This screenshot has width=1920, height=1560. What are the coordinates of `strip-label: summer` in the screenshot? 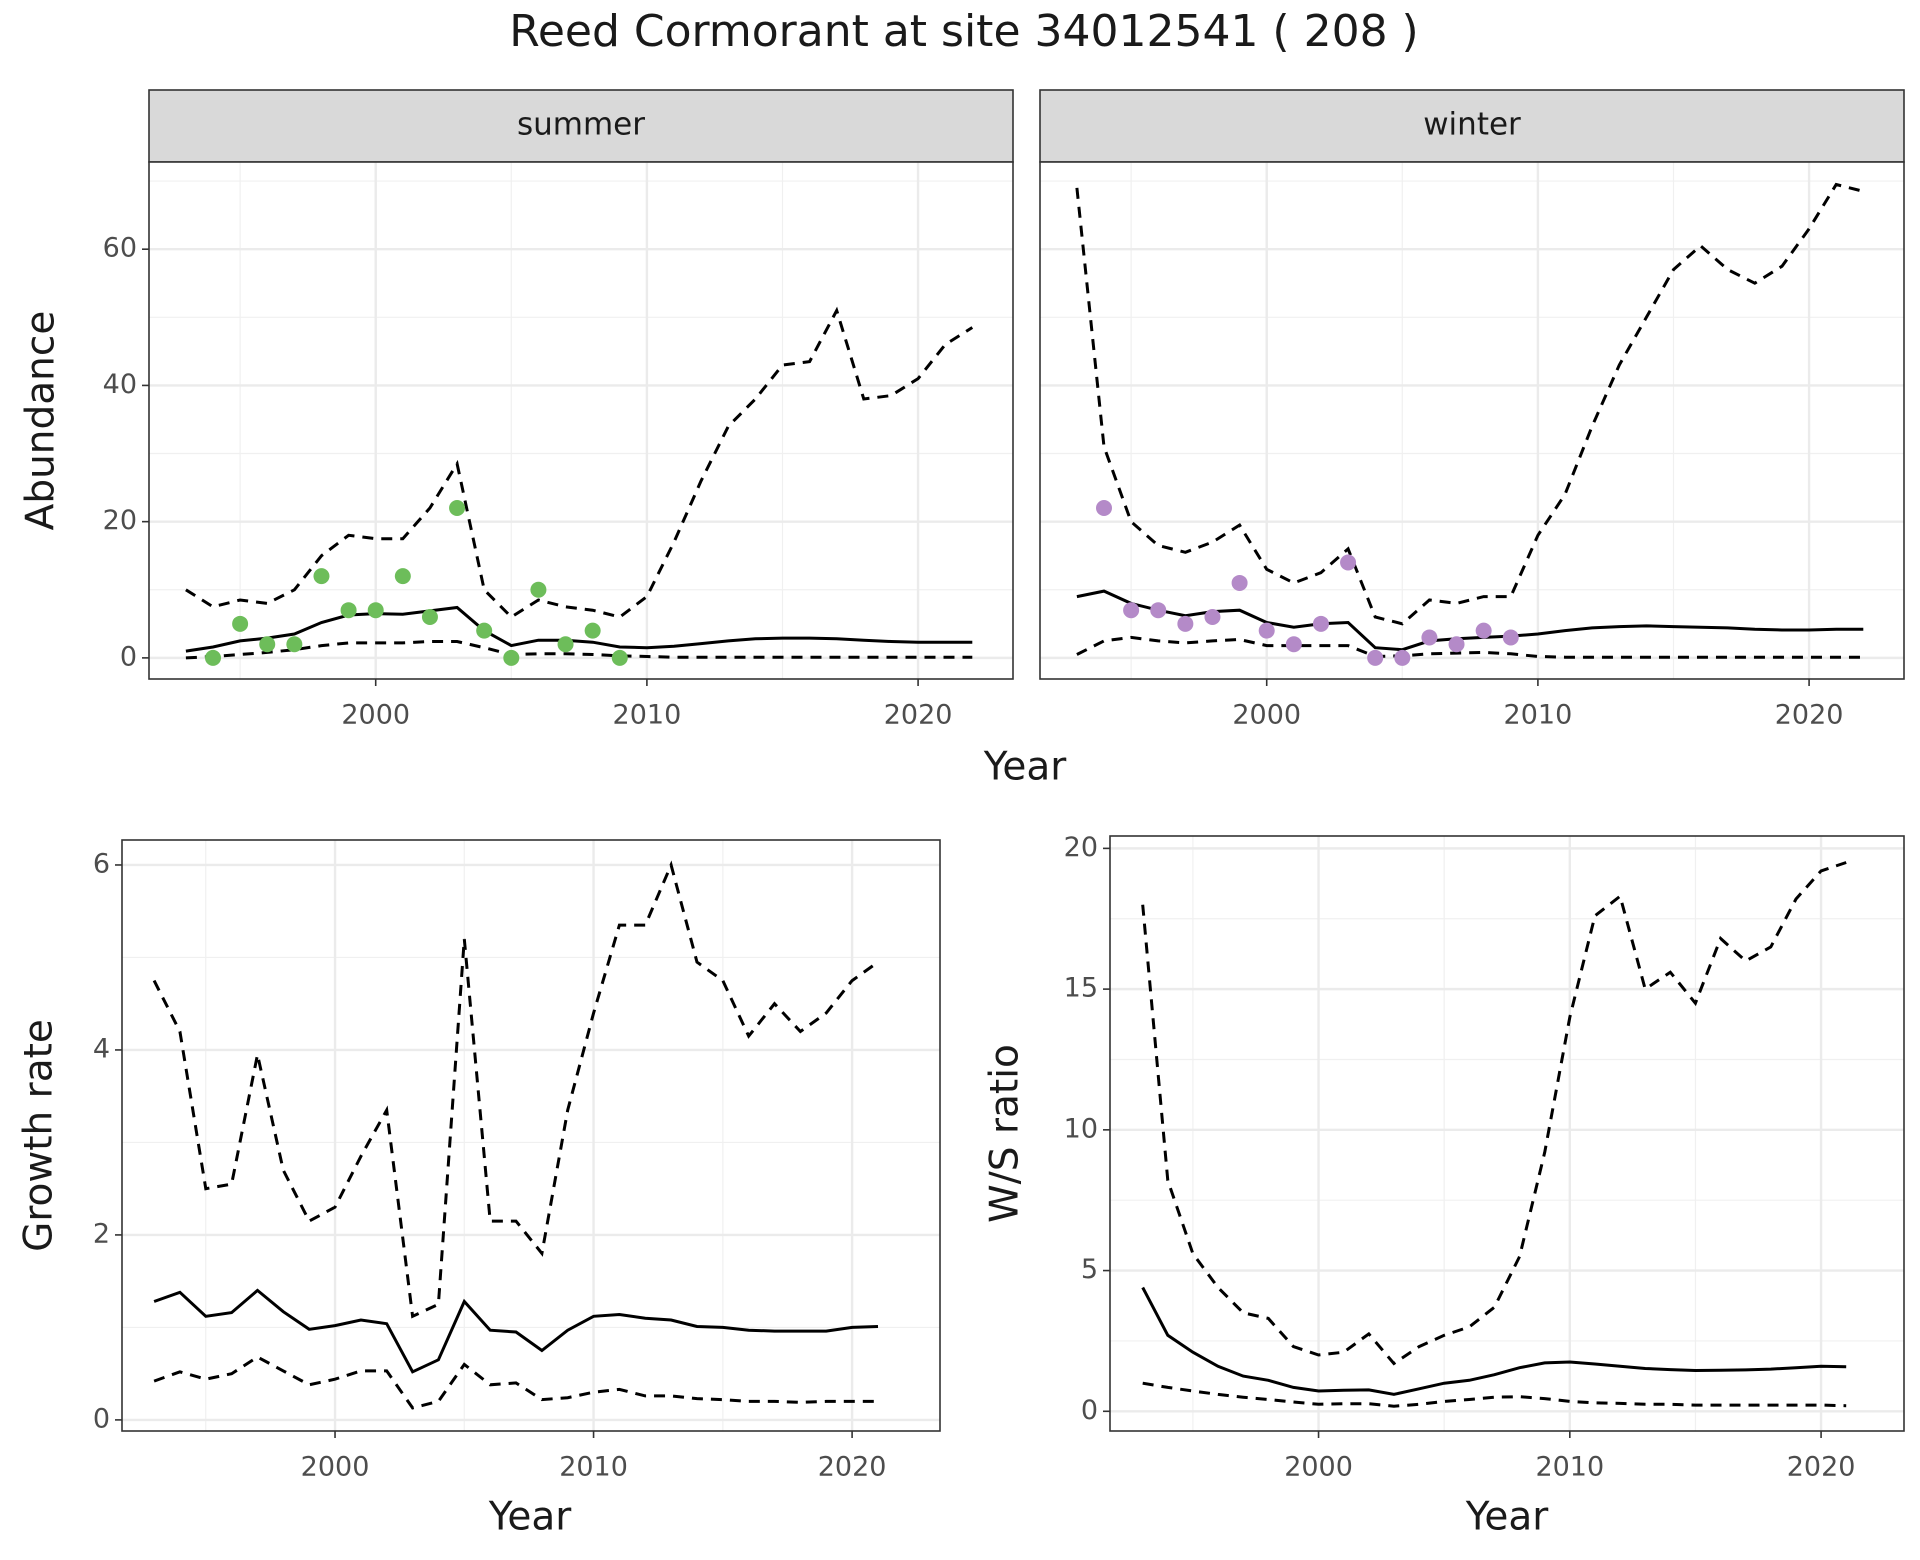 It's located at (581, 125).